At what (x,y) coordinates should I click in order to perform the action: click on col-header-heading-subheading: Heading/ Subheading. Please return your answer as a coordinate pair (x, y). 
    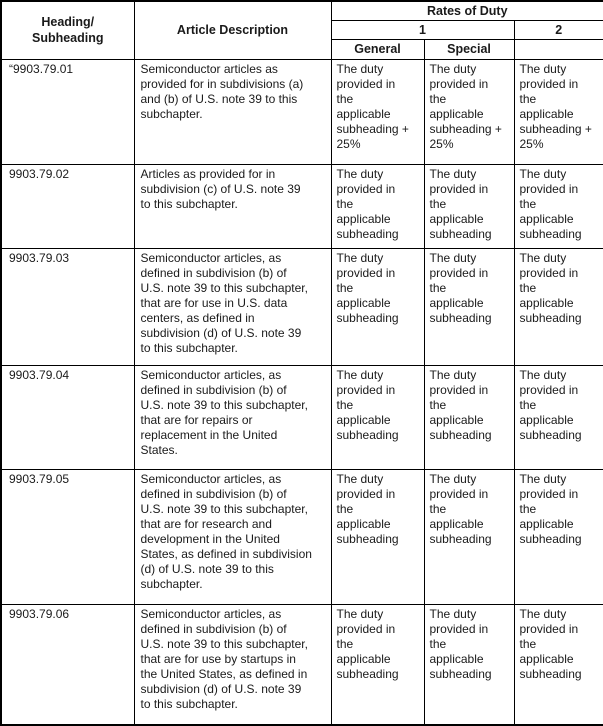
    Looking at the image, I should click on (67, 30).